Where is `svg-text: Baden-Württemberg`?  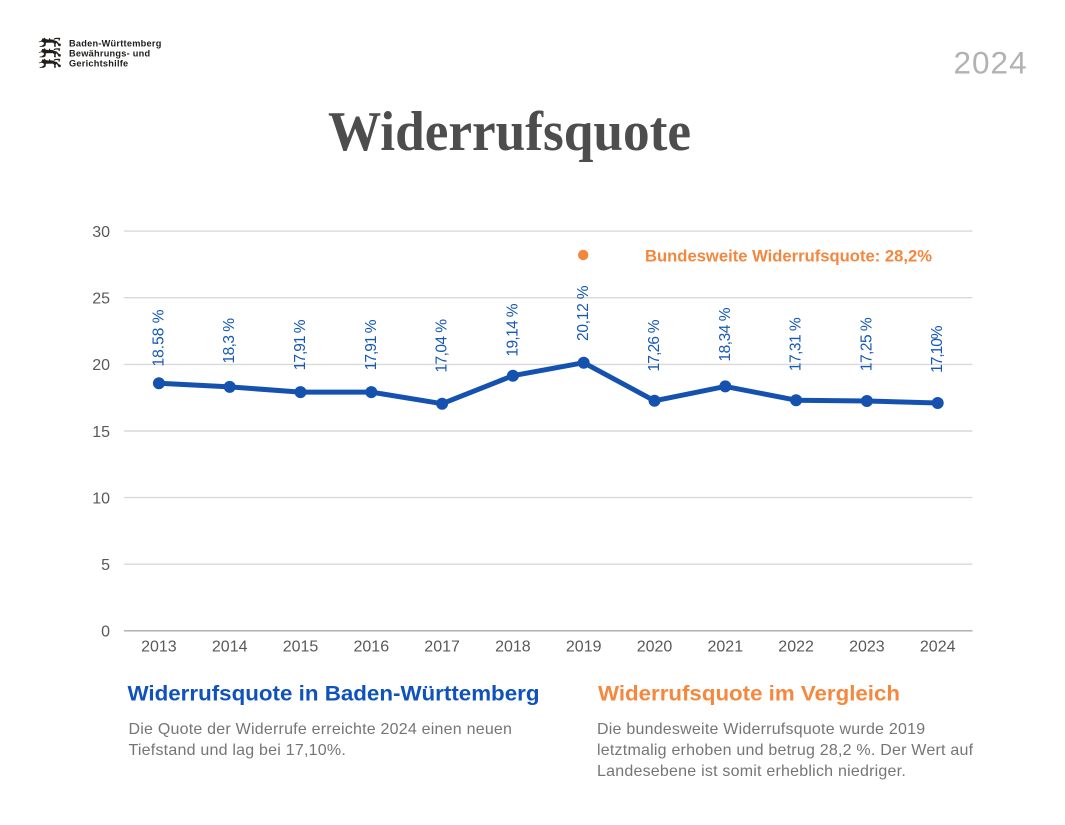
svg-text: Baden-Württemberg is located at coordinates (115, 43).